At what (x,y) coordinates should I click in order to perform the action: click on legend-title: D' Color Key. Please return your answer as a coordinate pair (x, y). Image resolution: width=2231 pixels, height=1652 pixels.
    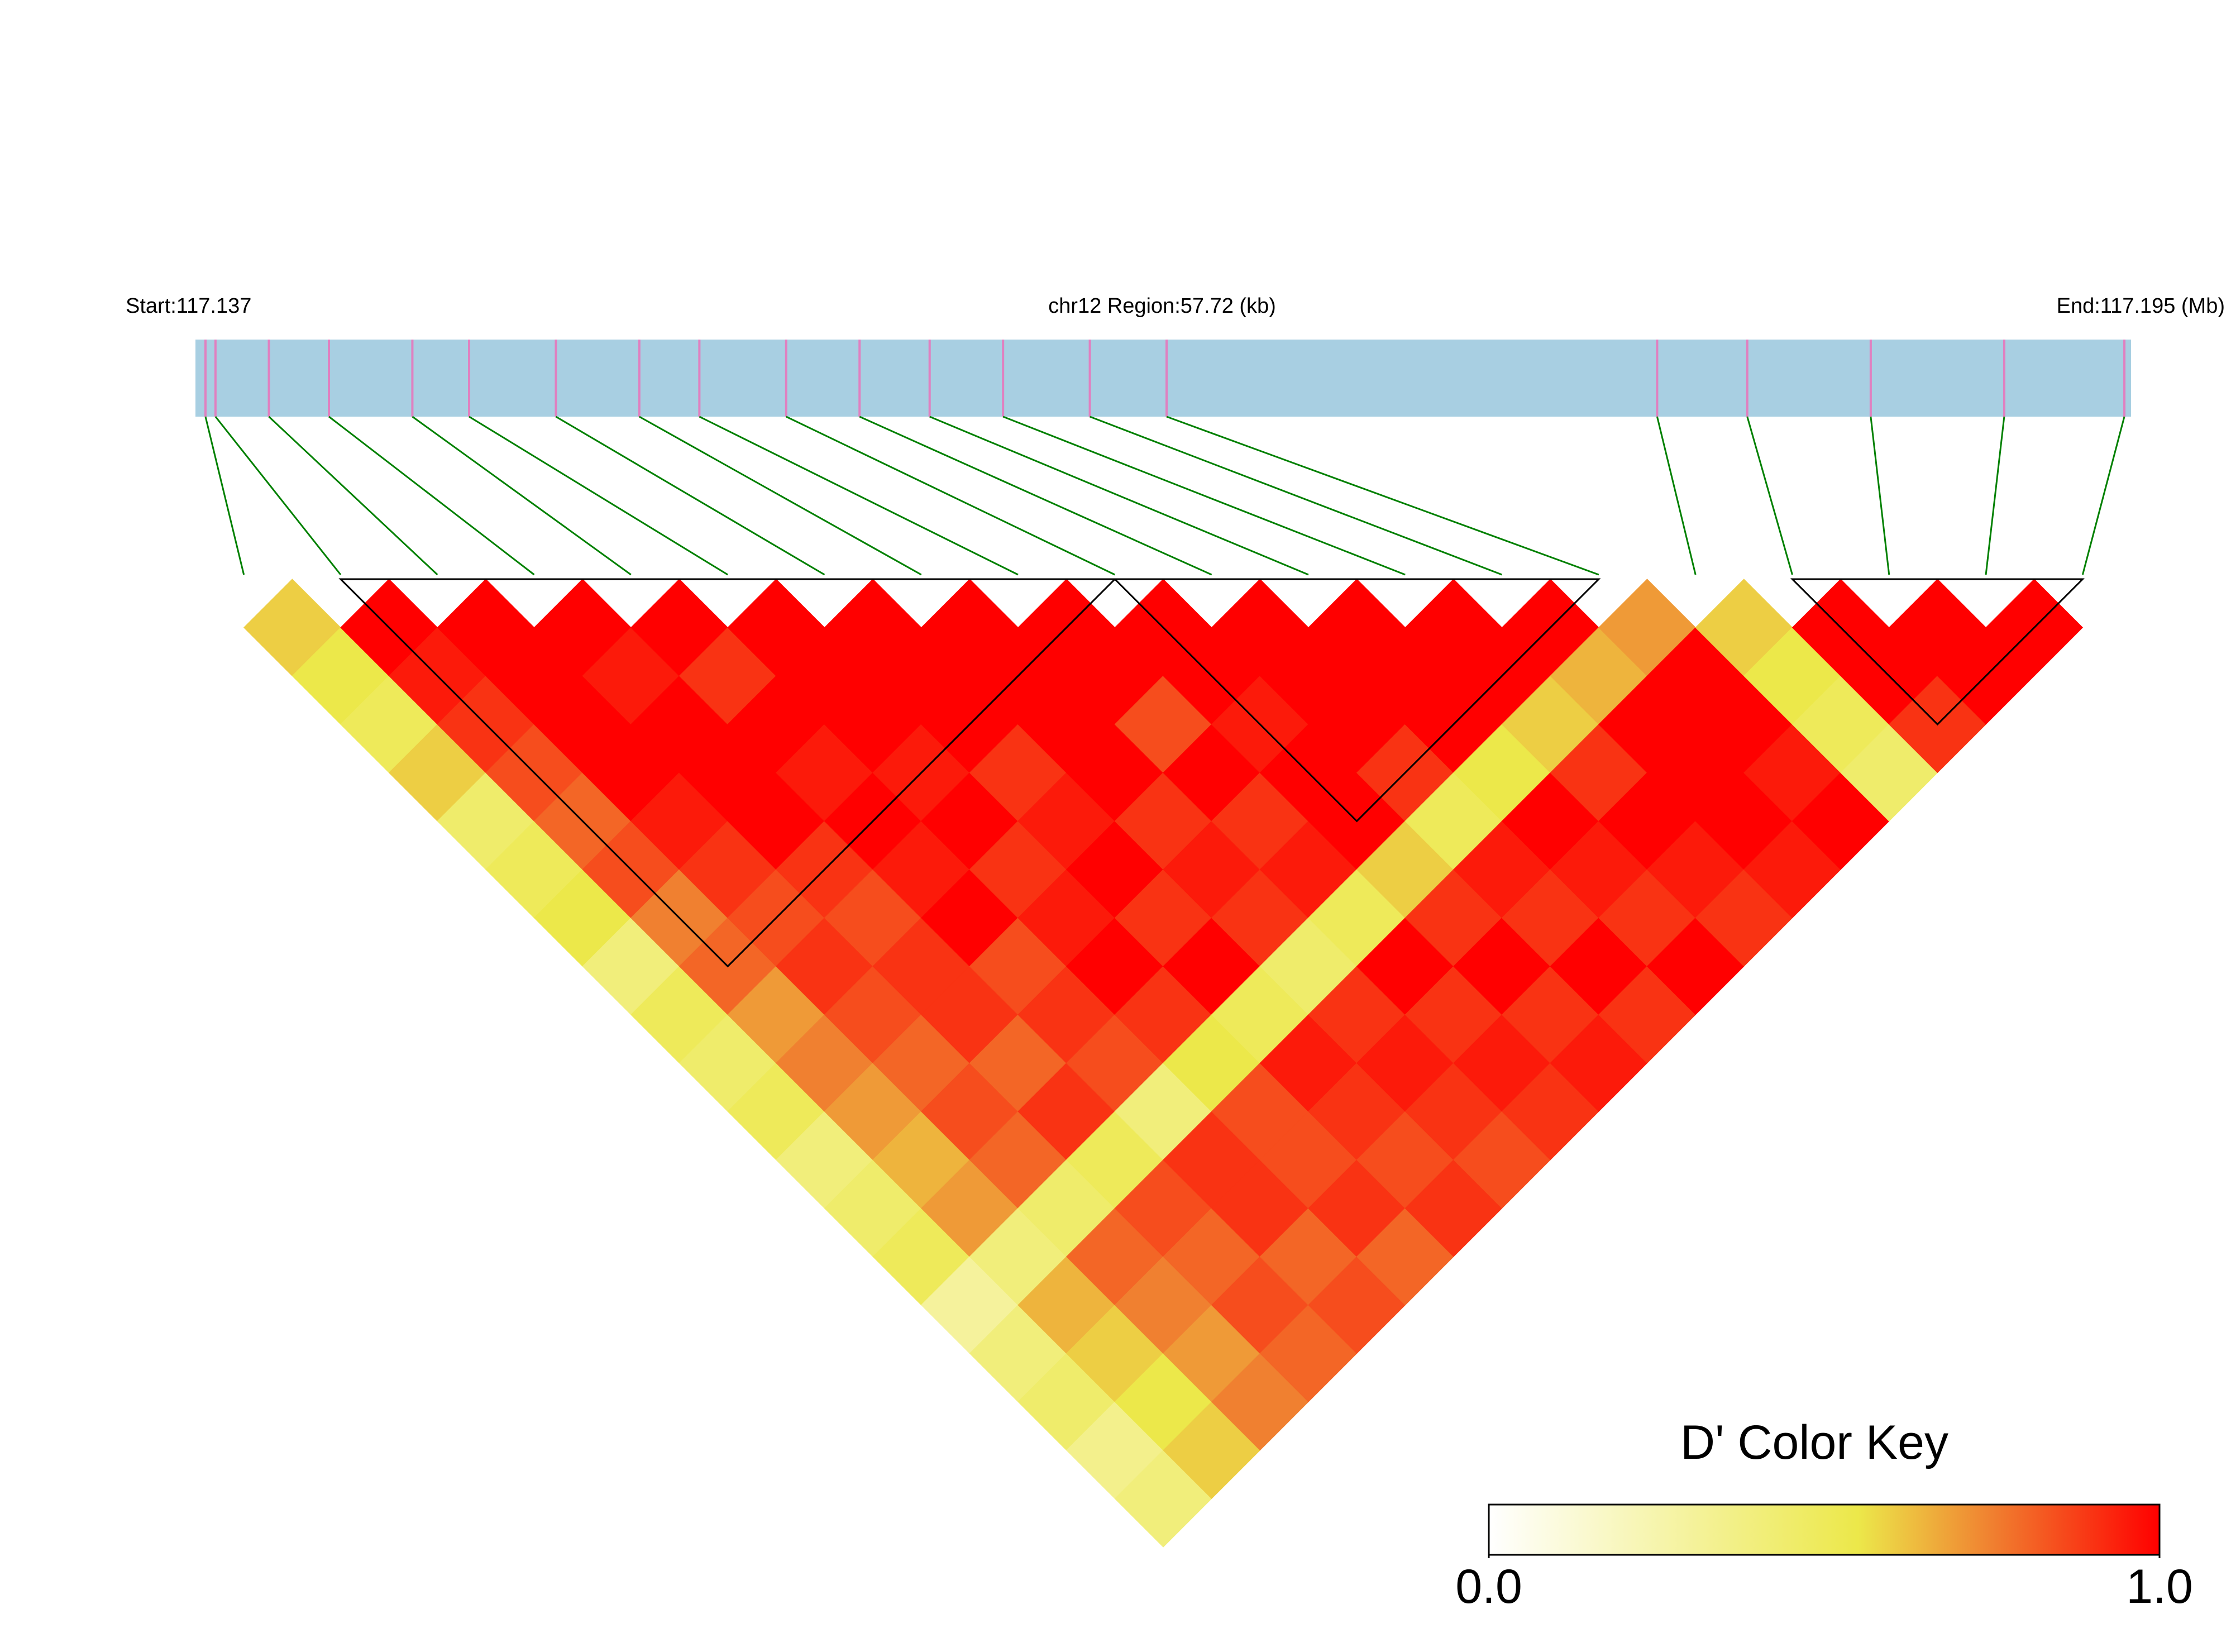
    Looking at the image, I should click on (1814, 1442).